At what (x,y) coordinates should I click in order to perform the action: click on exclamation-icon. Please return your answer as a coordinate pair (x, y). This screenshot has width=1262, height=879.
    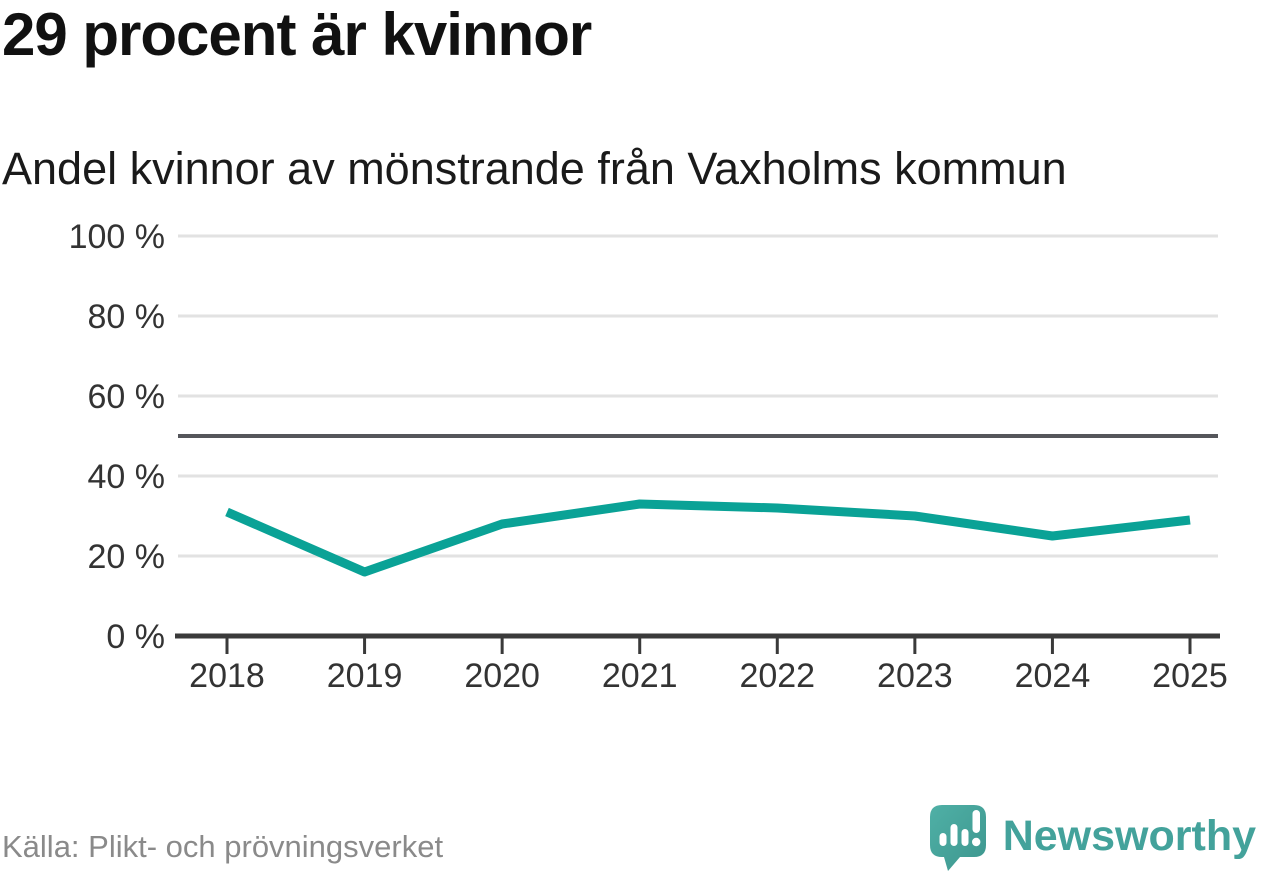
    Looking at the image, I should click on (976, 828).